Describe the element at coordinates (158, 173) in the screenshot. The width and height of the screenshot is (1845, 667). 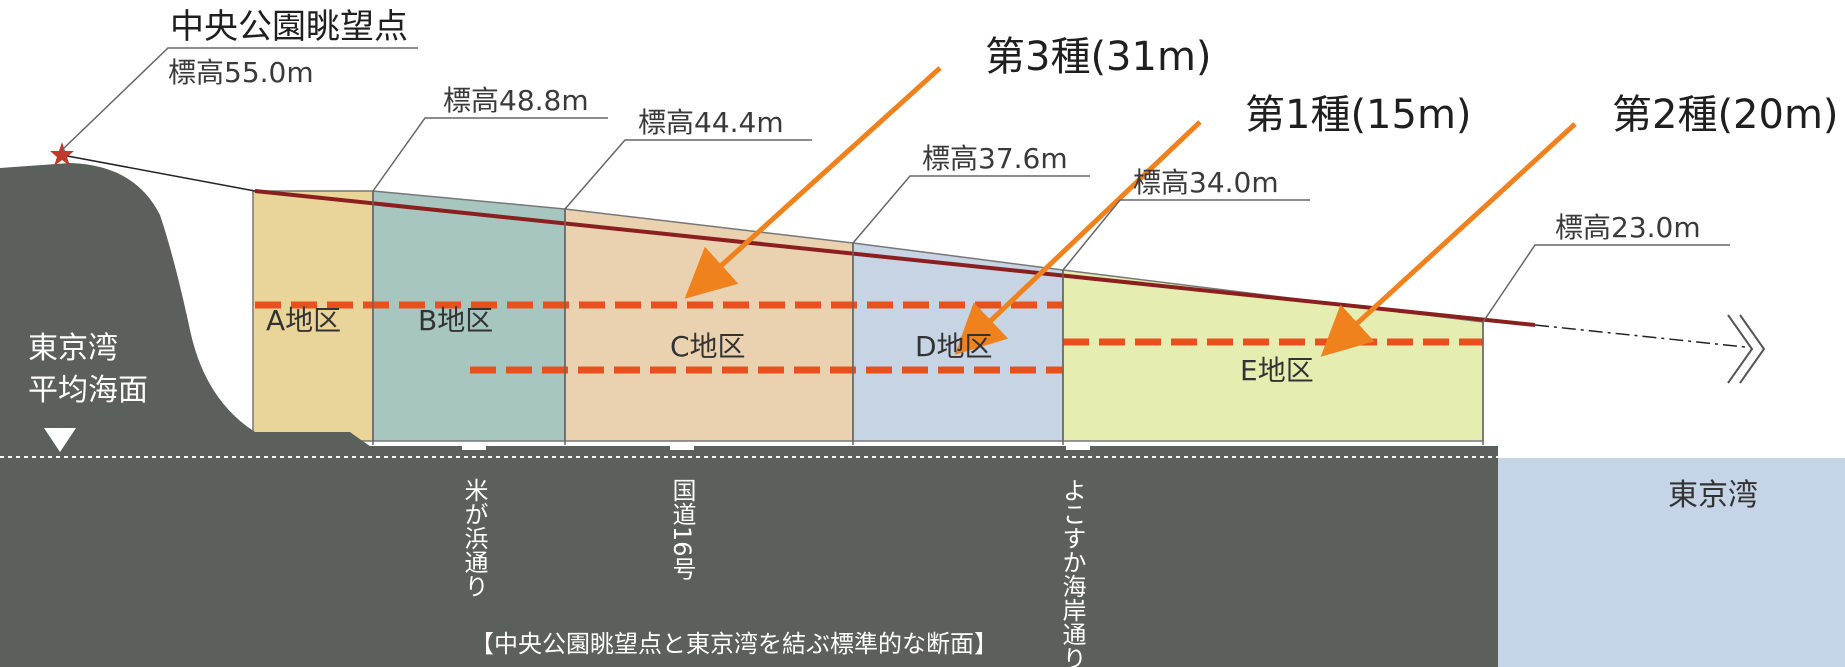
I see `sightline-thin` at that location.